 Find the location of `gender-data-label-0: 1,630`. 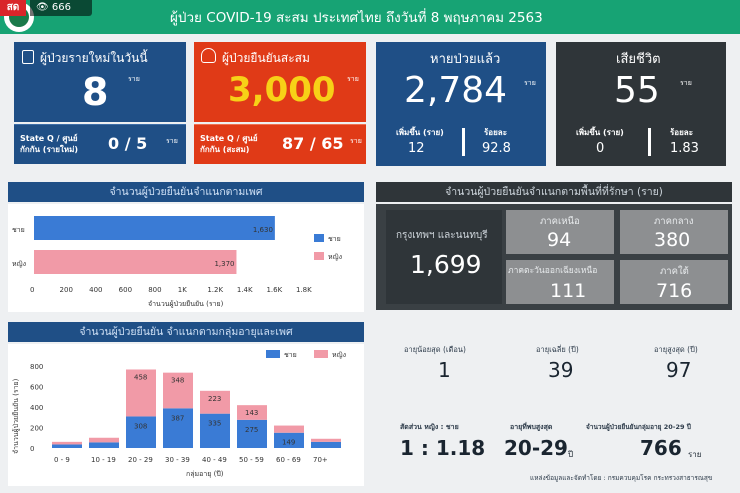

gender-data-label-0: 1,630 is located at coordinates (263, 230).